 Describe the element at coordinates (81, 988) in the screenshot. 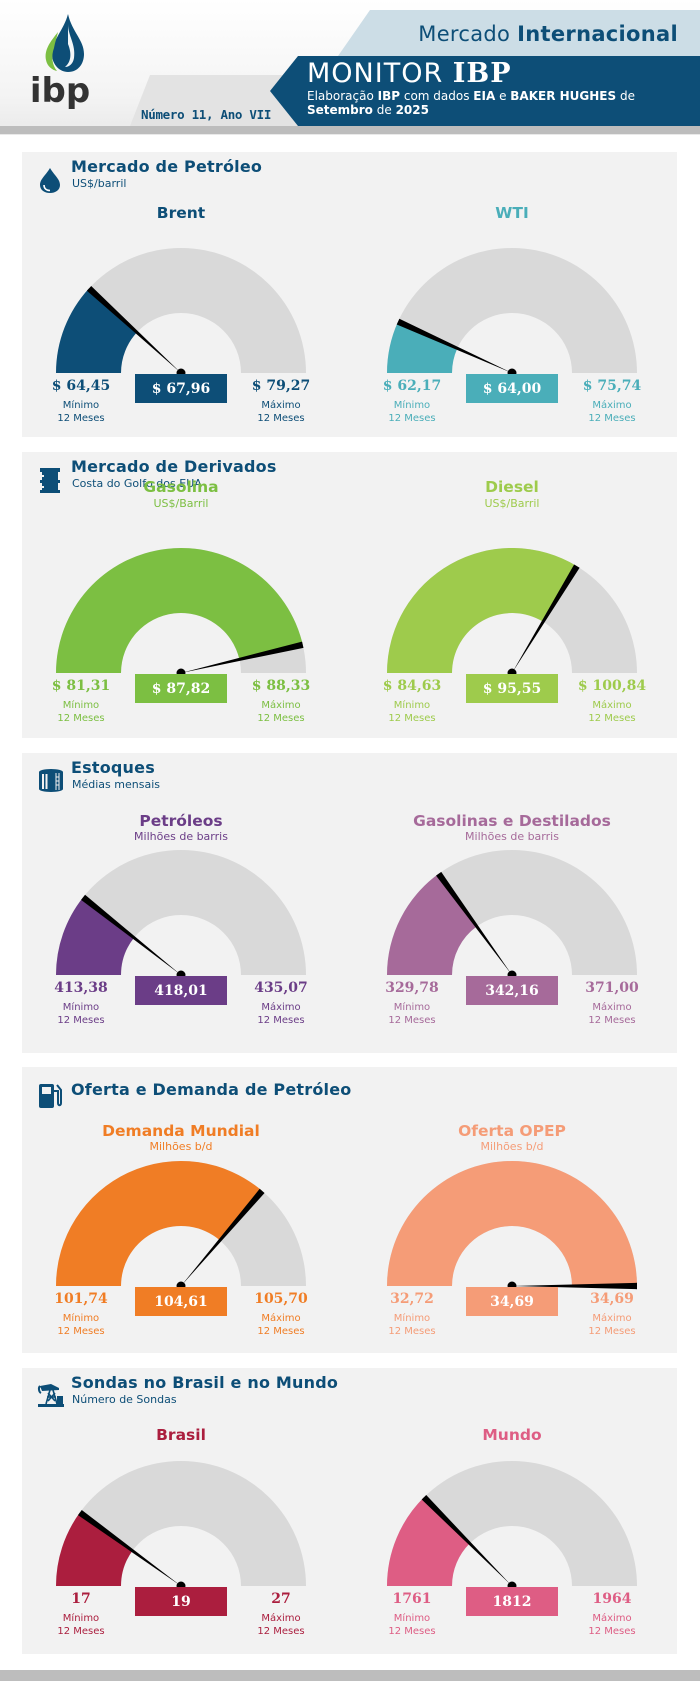

I see `gauge-min-value: 413,38` at that location.